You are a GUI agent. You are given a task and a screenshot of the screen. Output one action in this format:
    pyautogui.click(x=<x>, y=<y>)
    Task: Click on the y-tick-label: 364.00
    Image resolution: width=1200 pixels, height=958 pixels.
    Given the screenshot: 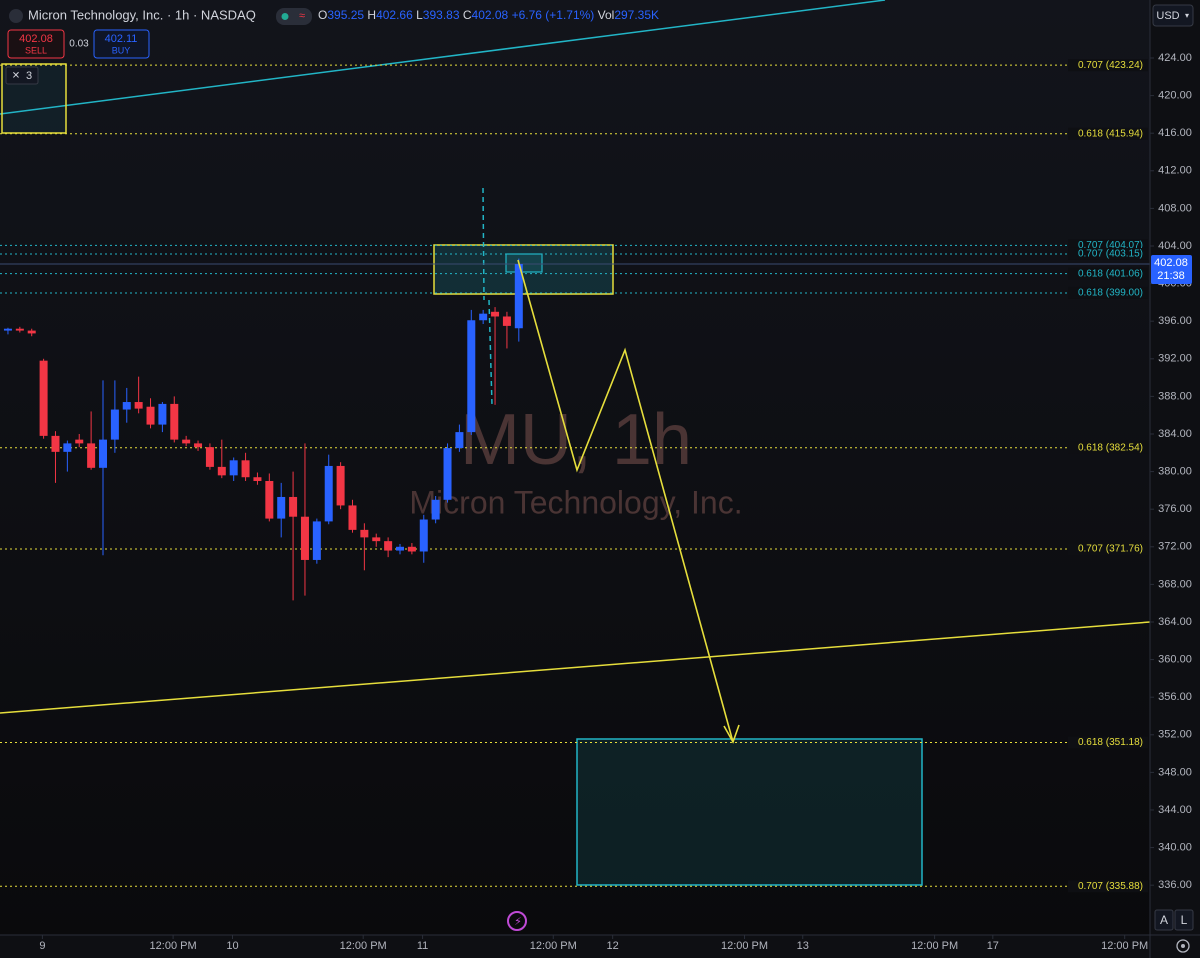 What is the action you would take?
    pyautogui.click(x=1175, y=622)
    